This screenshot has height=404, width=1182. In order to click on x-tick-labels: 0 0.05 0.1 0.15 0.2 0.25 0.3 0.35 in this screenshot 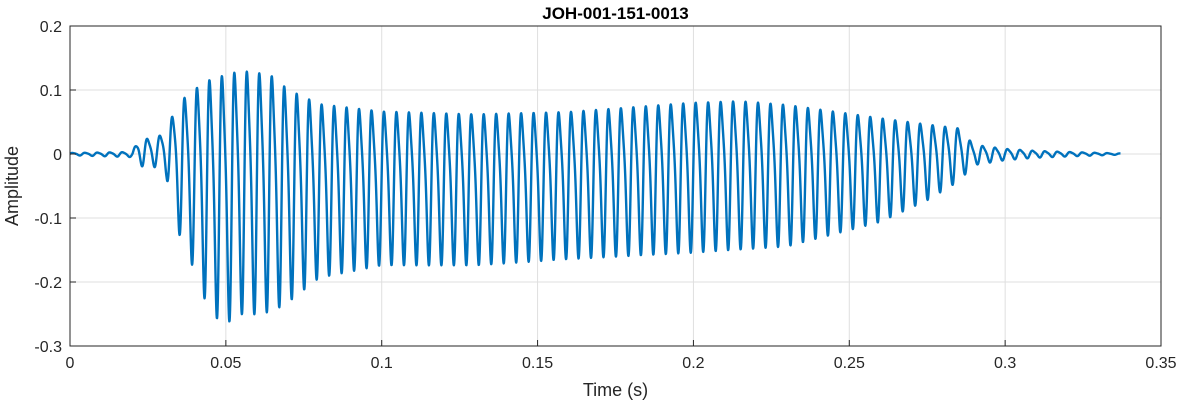, I will do `click(621, 363)`.